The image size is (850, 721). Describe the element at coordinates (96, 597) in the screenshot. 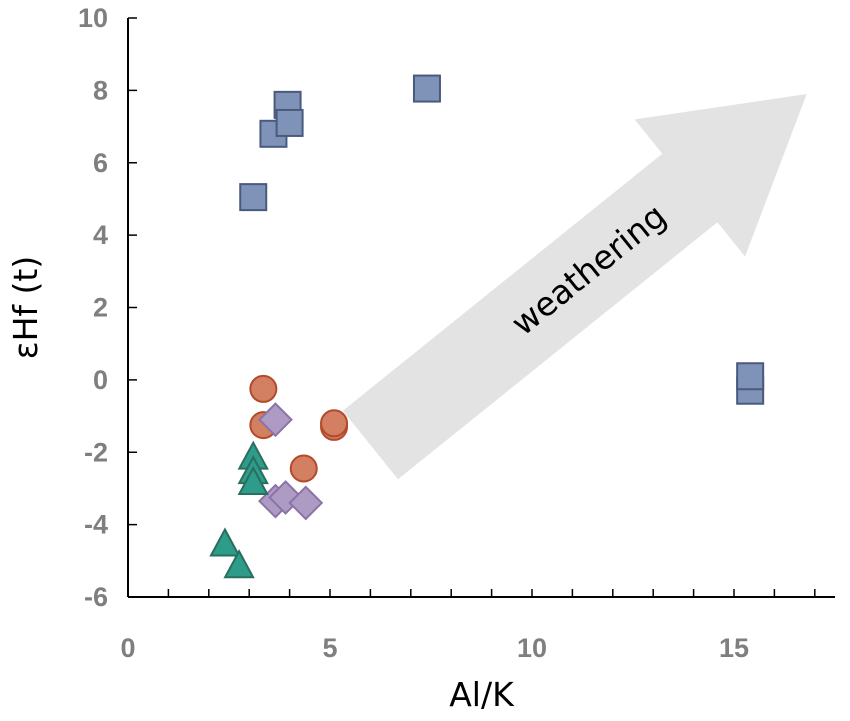

I see `y-tick-label: -6` at that location.